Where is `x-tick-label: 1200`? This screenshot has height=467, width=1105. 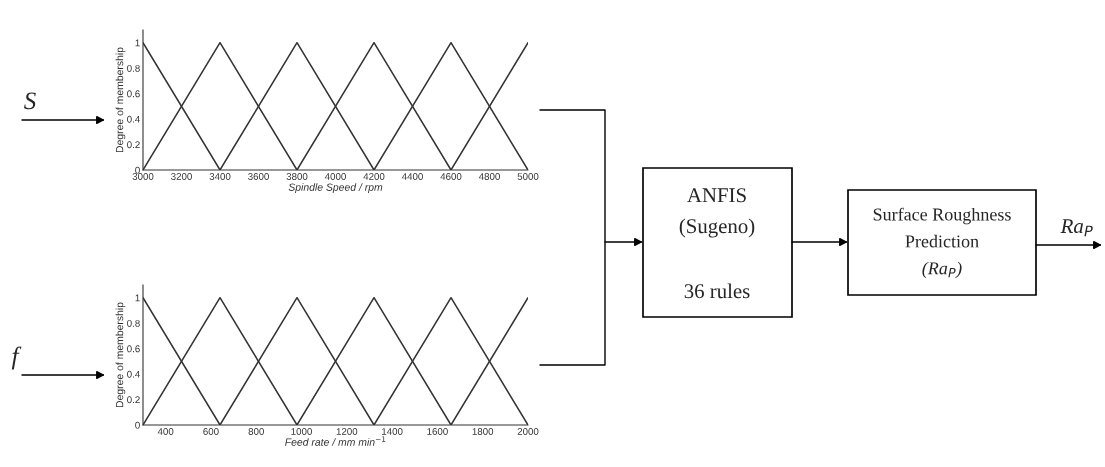
x-tick-label: 1200 is located at coordinates (347, 431).